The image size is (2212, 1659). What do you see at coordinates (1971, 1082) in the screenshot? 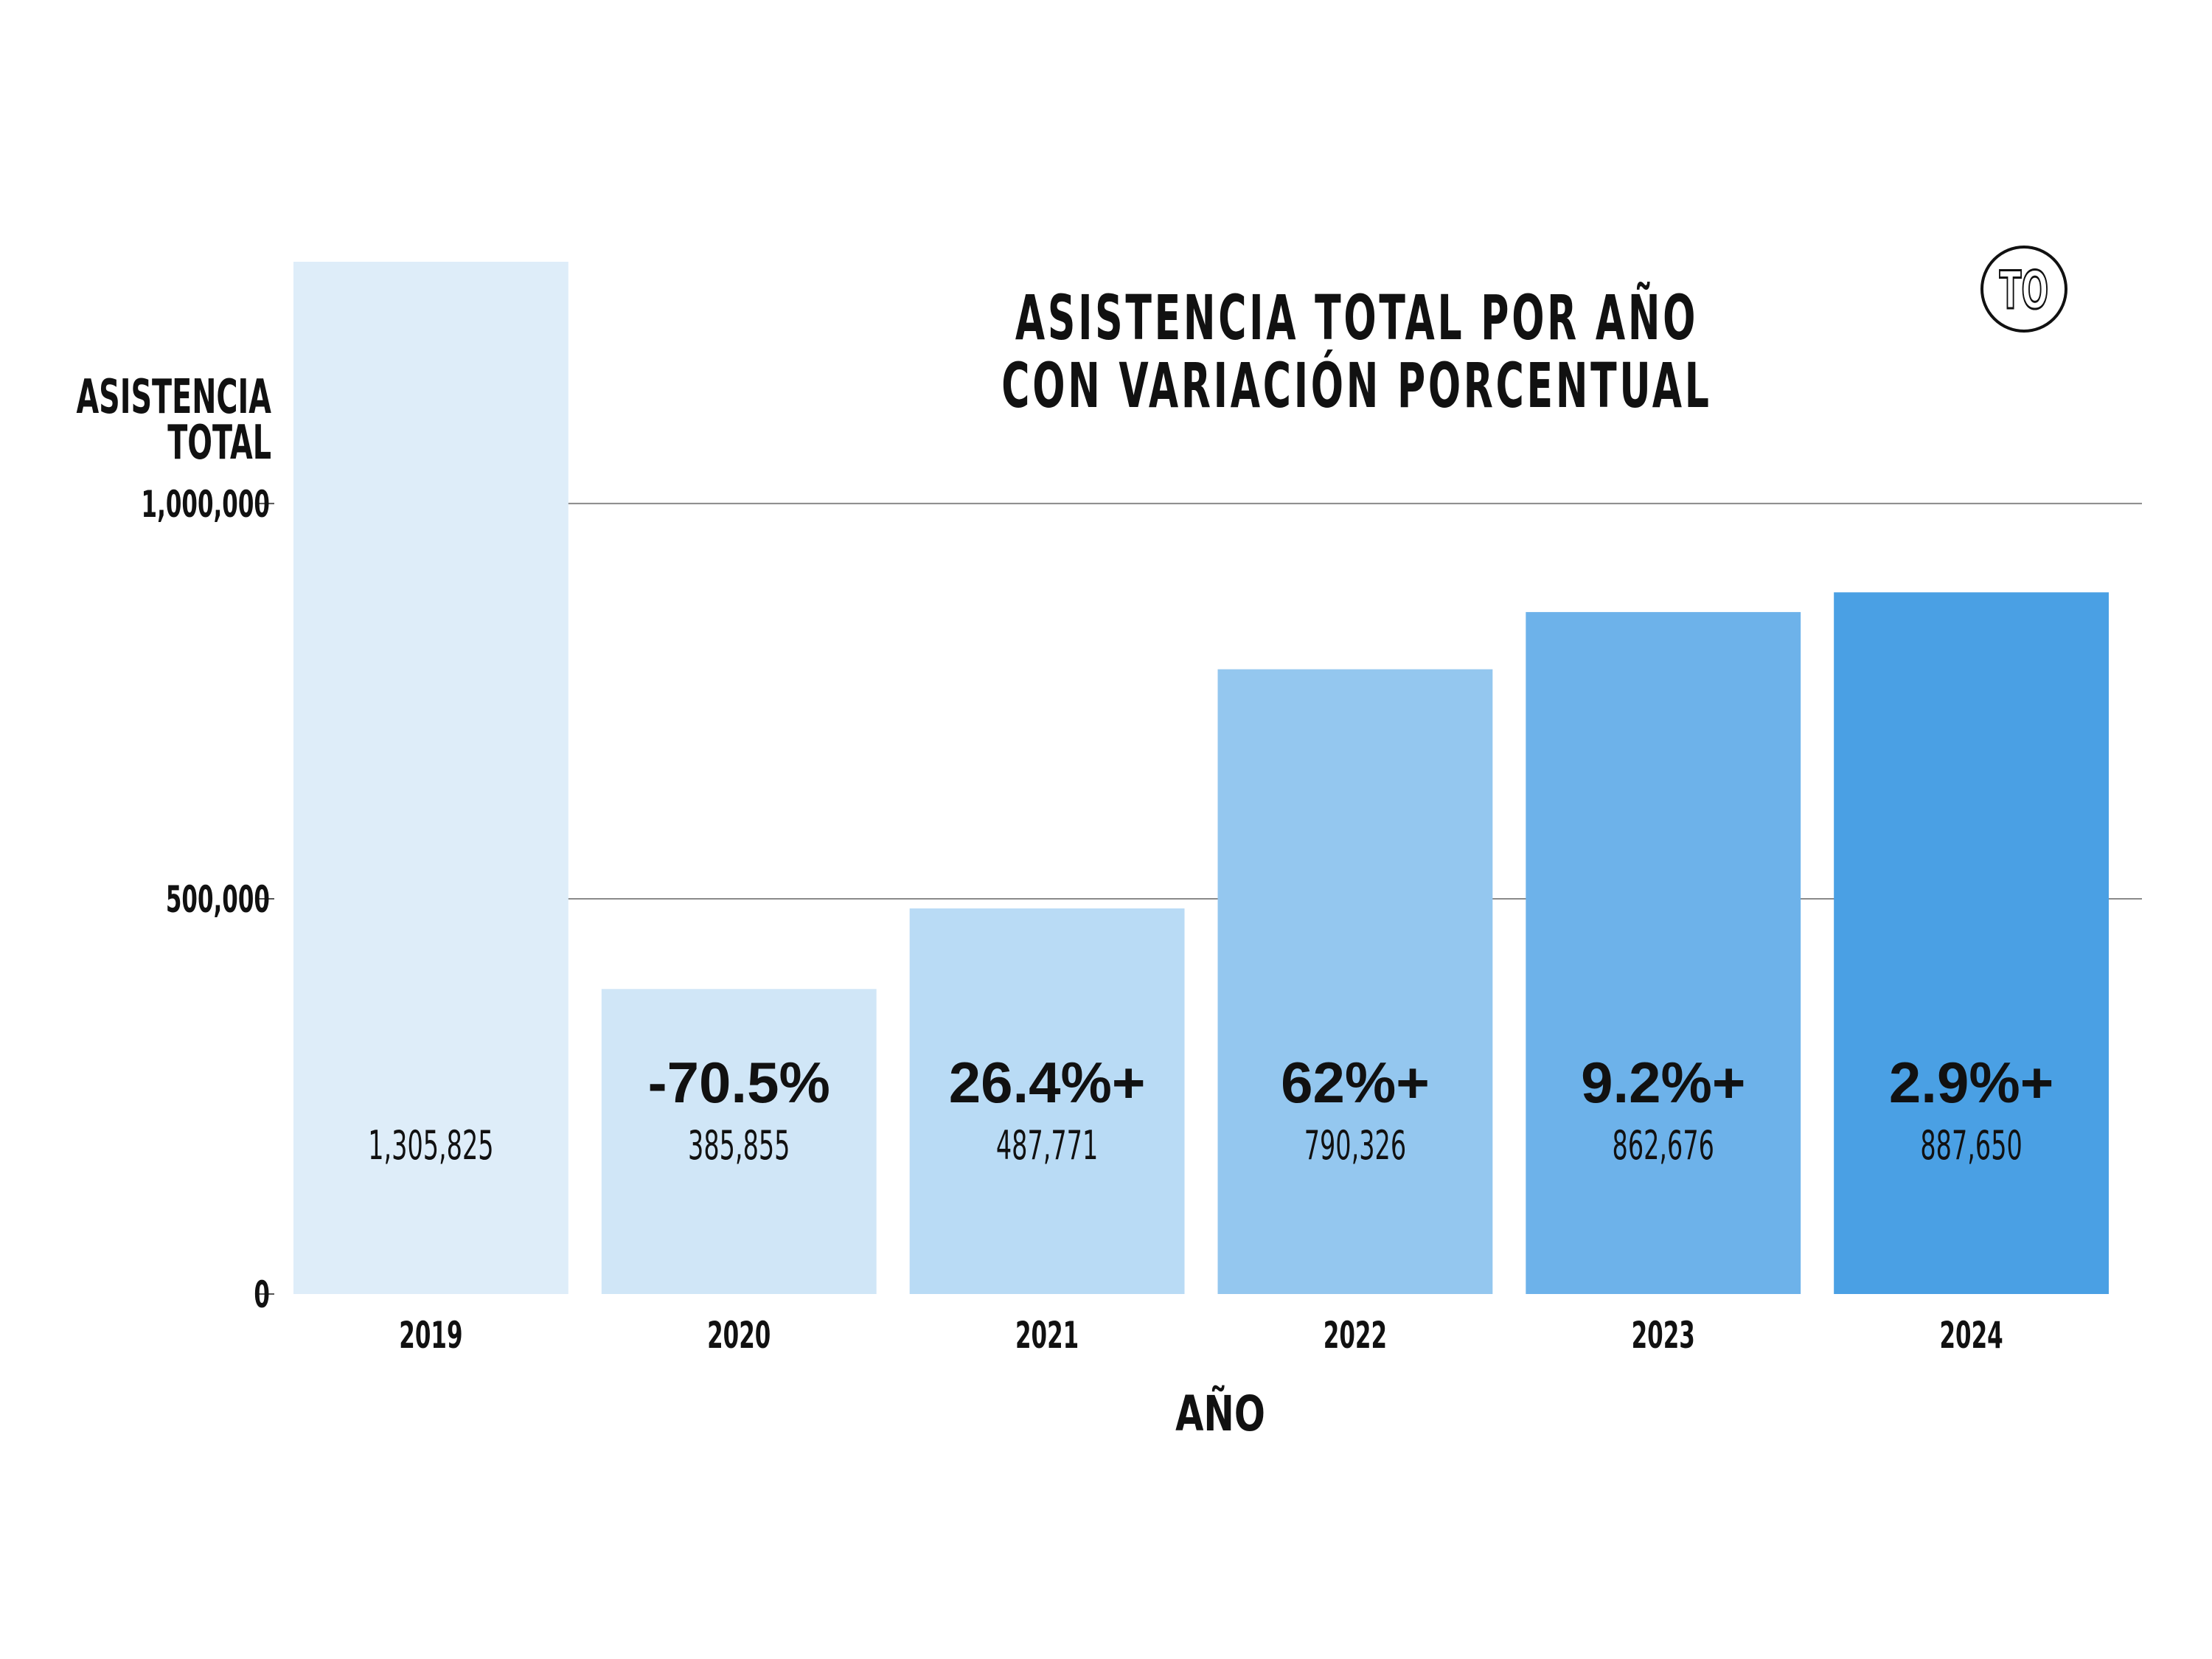
I see `change-label: 2.9%+` at bounding box center [1971, 1082].